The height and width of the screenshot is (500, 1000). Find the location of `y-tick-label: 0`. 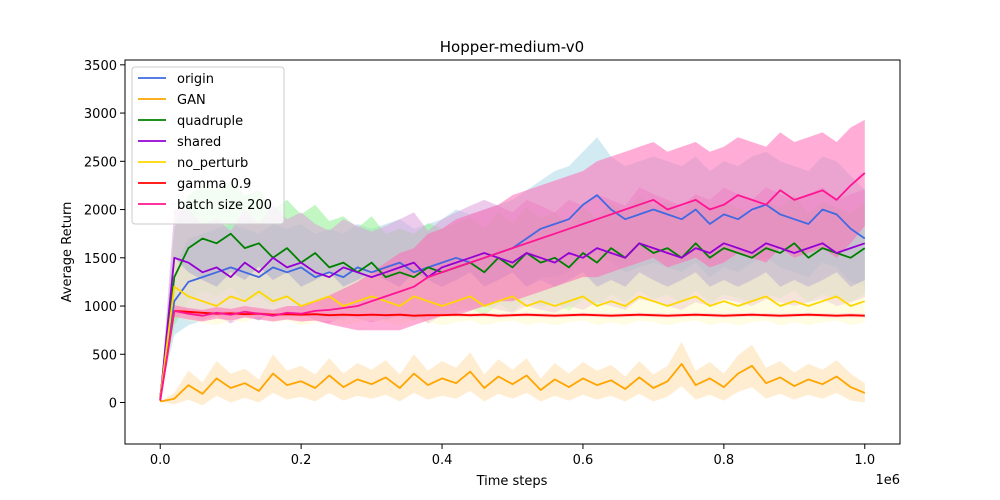

y-tick-label: 0 is located at coordinates (113, 404).